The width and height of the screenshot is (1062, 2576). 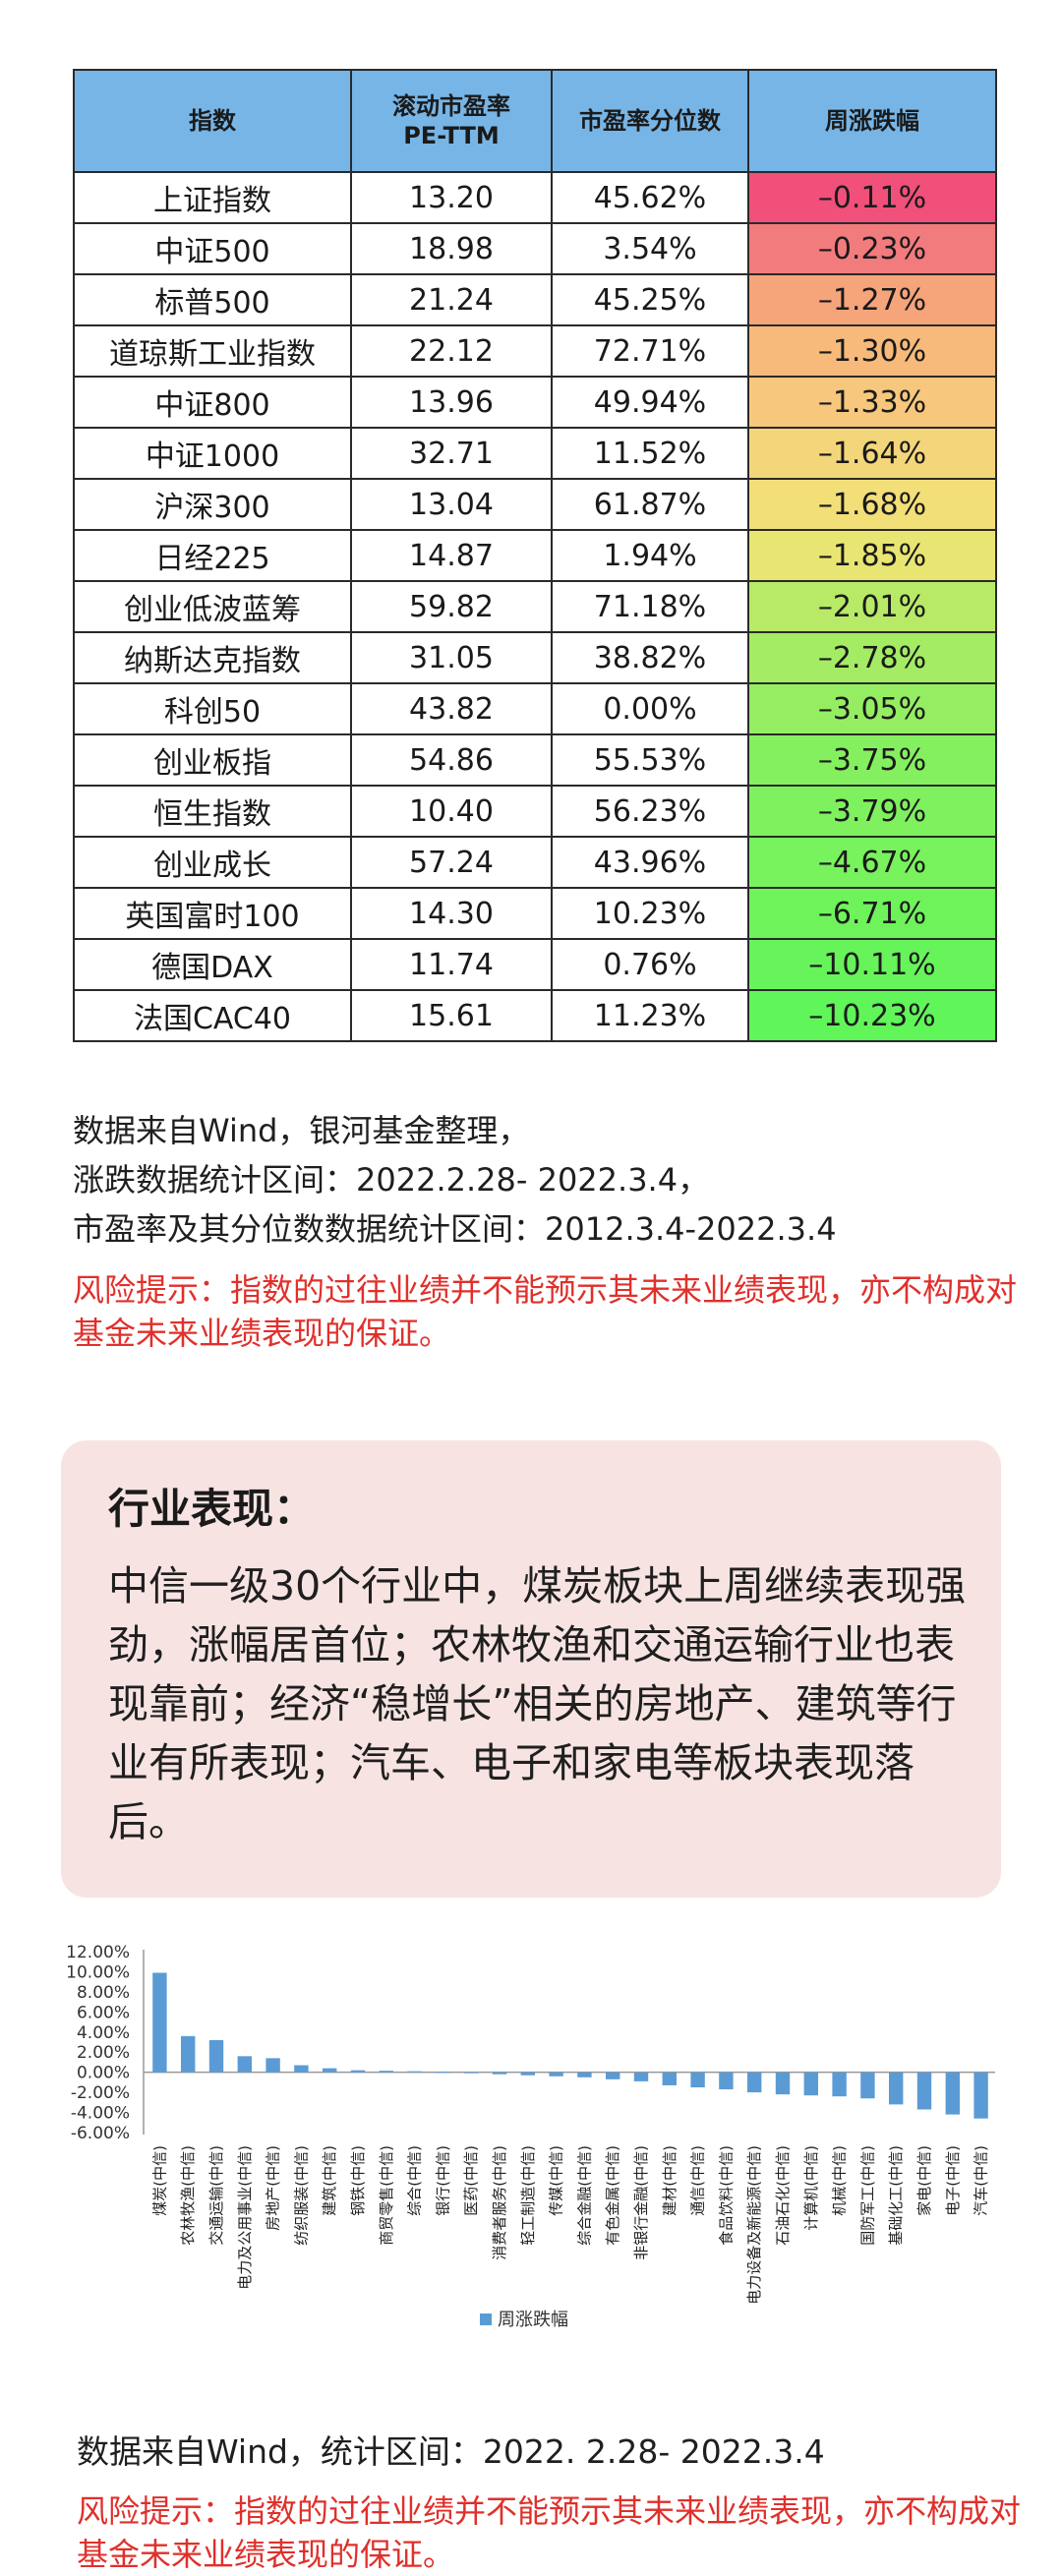 What do you see at coordinates (872, 606) in the screenshot?
I see `weekly-change-cell: –2.01%` at bounding box center [872, 606].